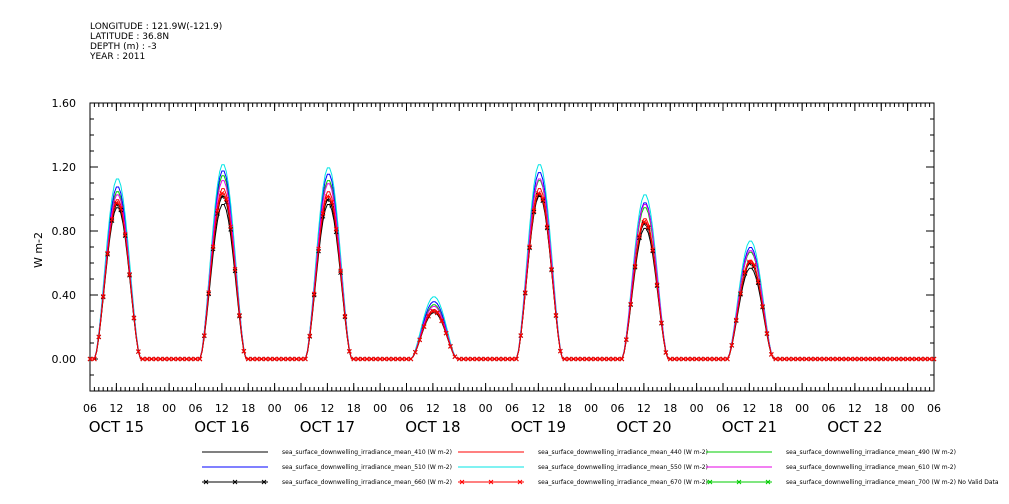  I want to click on legend-marker, so click(520, 482).